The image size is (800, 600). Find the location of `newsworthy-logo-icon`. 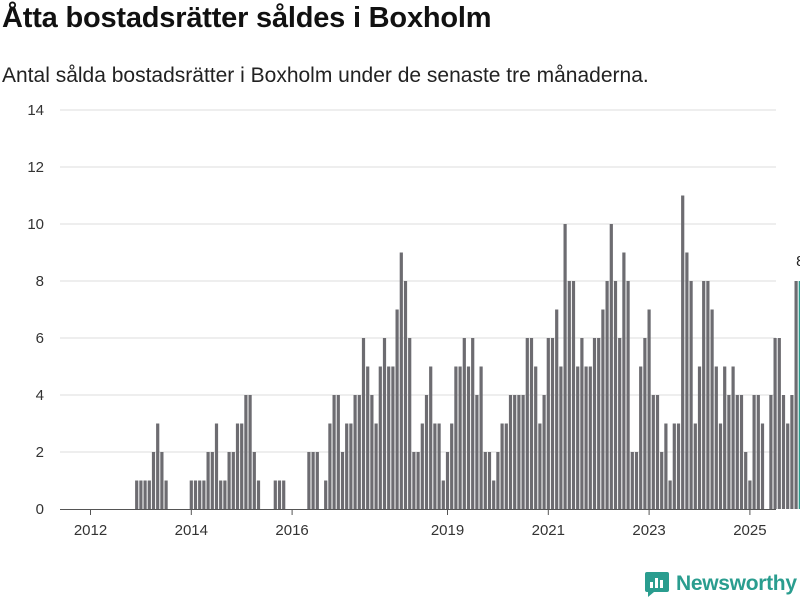

newsworthy-logo-icon is located at coordinates (657, 584).